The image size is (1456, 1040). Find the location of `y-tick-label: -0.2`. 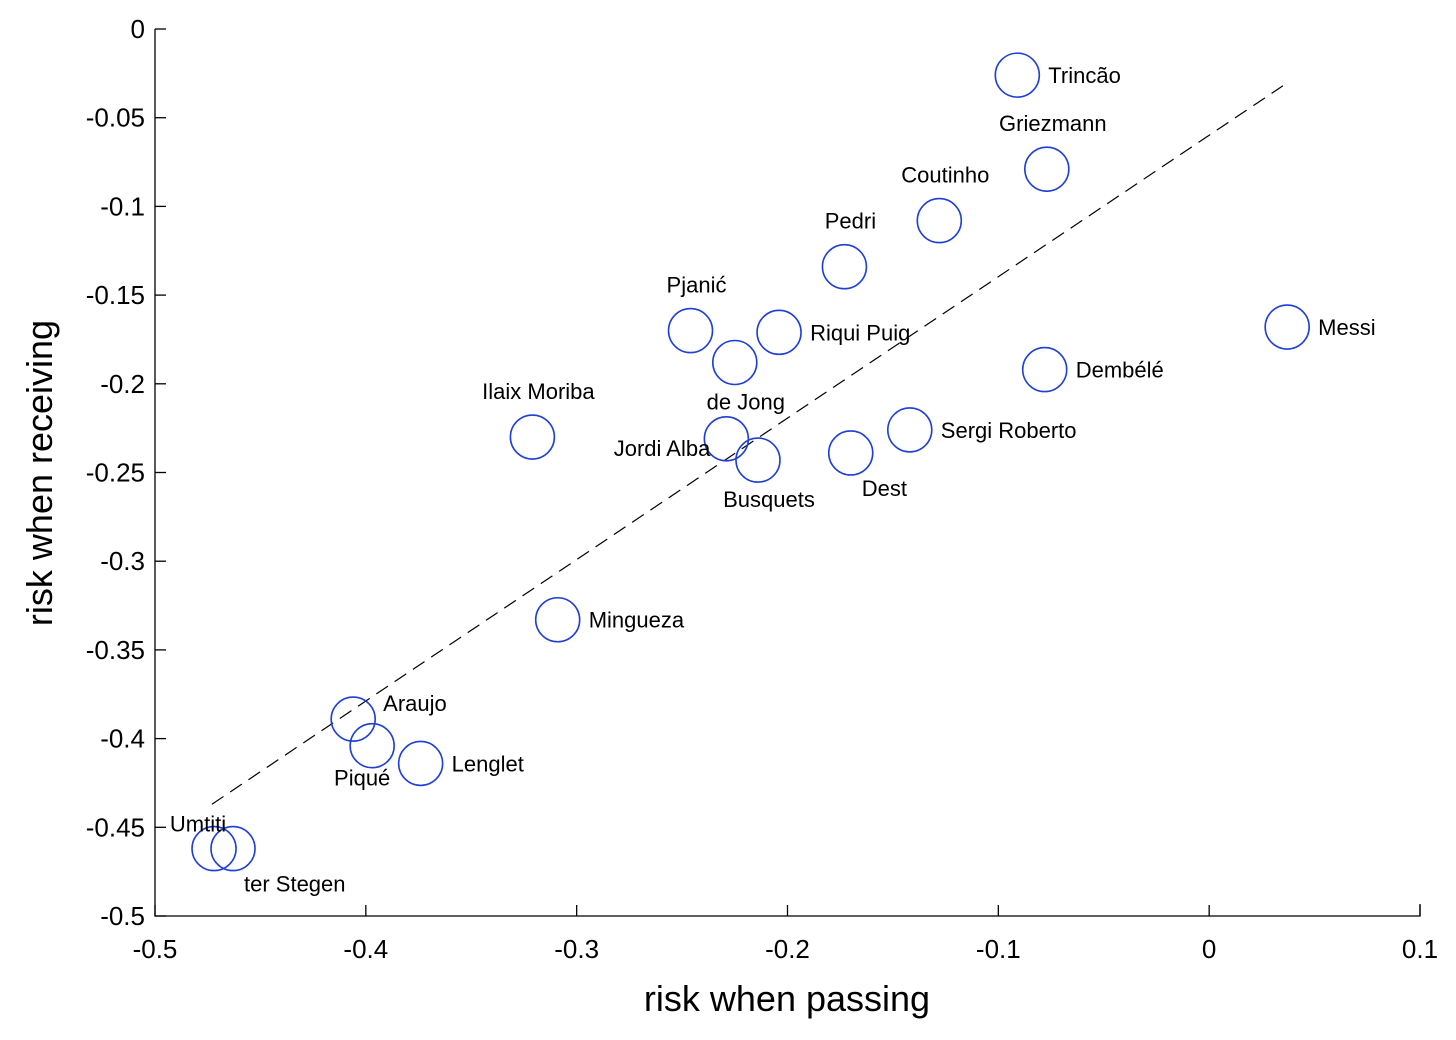

y-tick-label: -0.2 is located at coordinates (122, 384).